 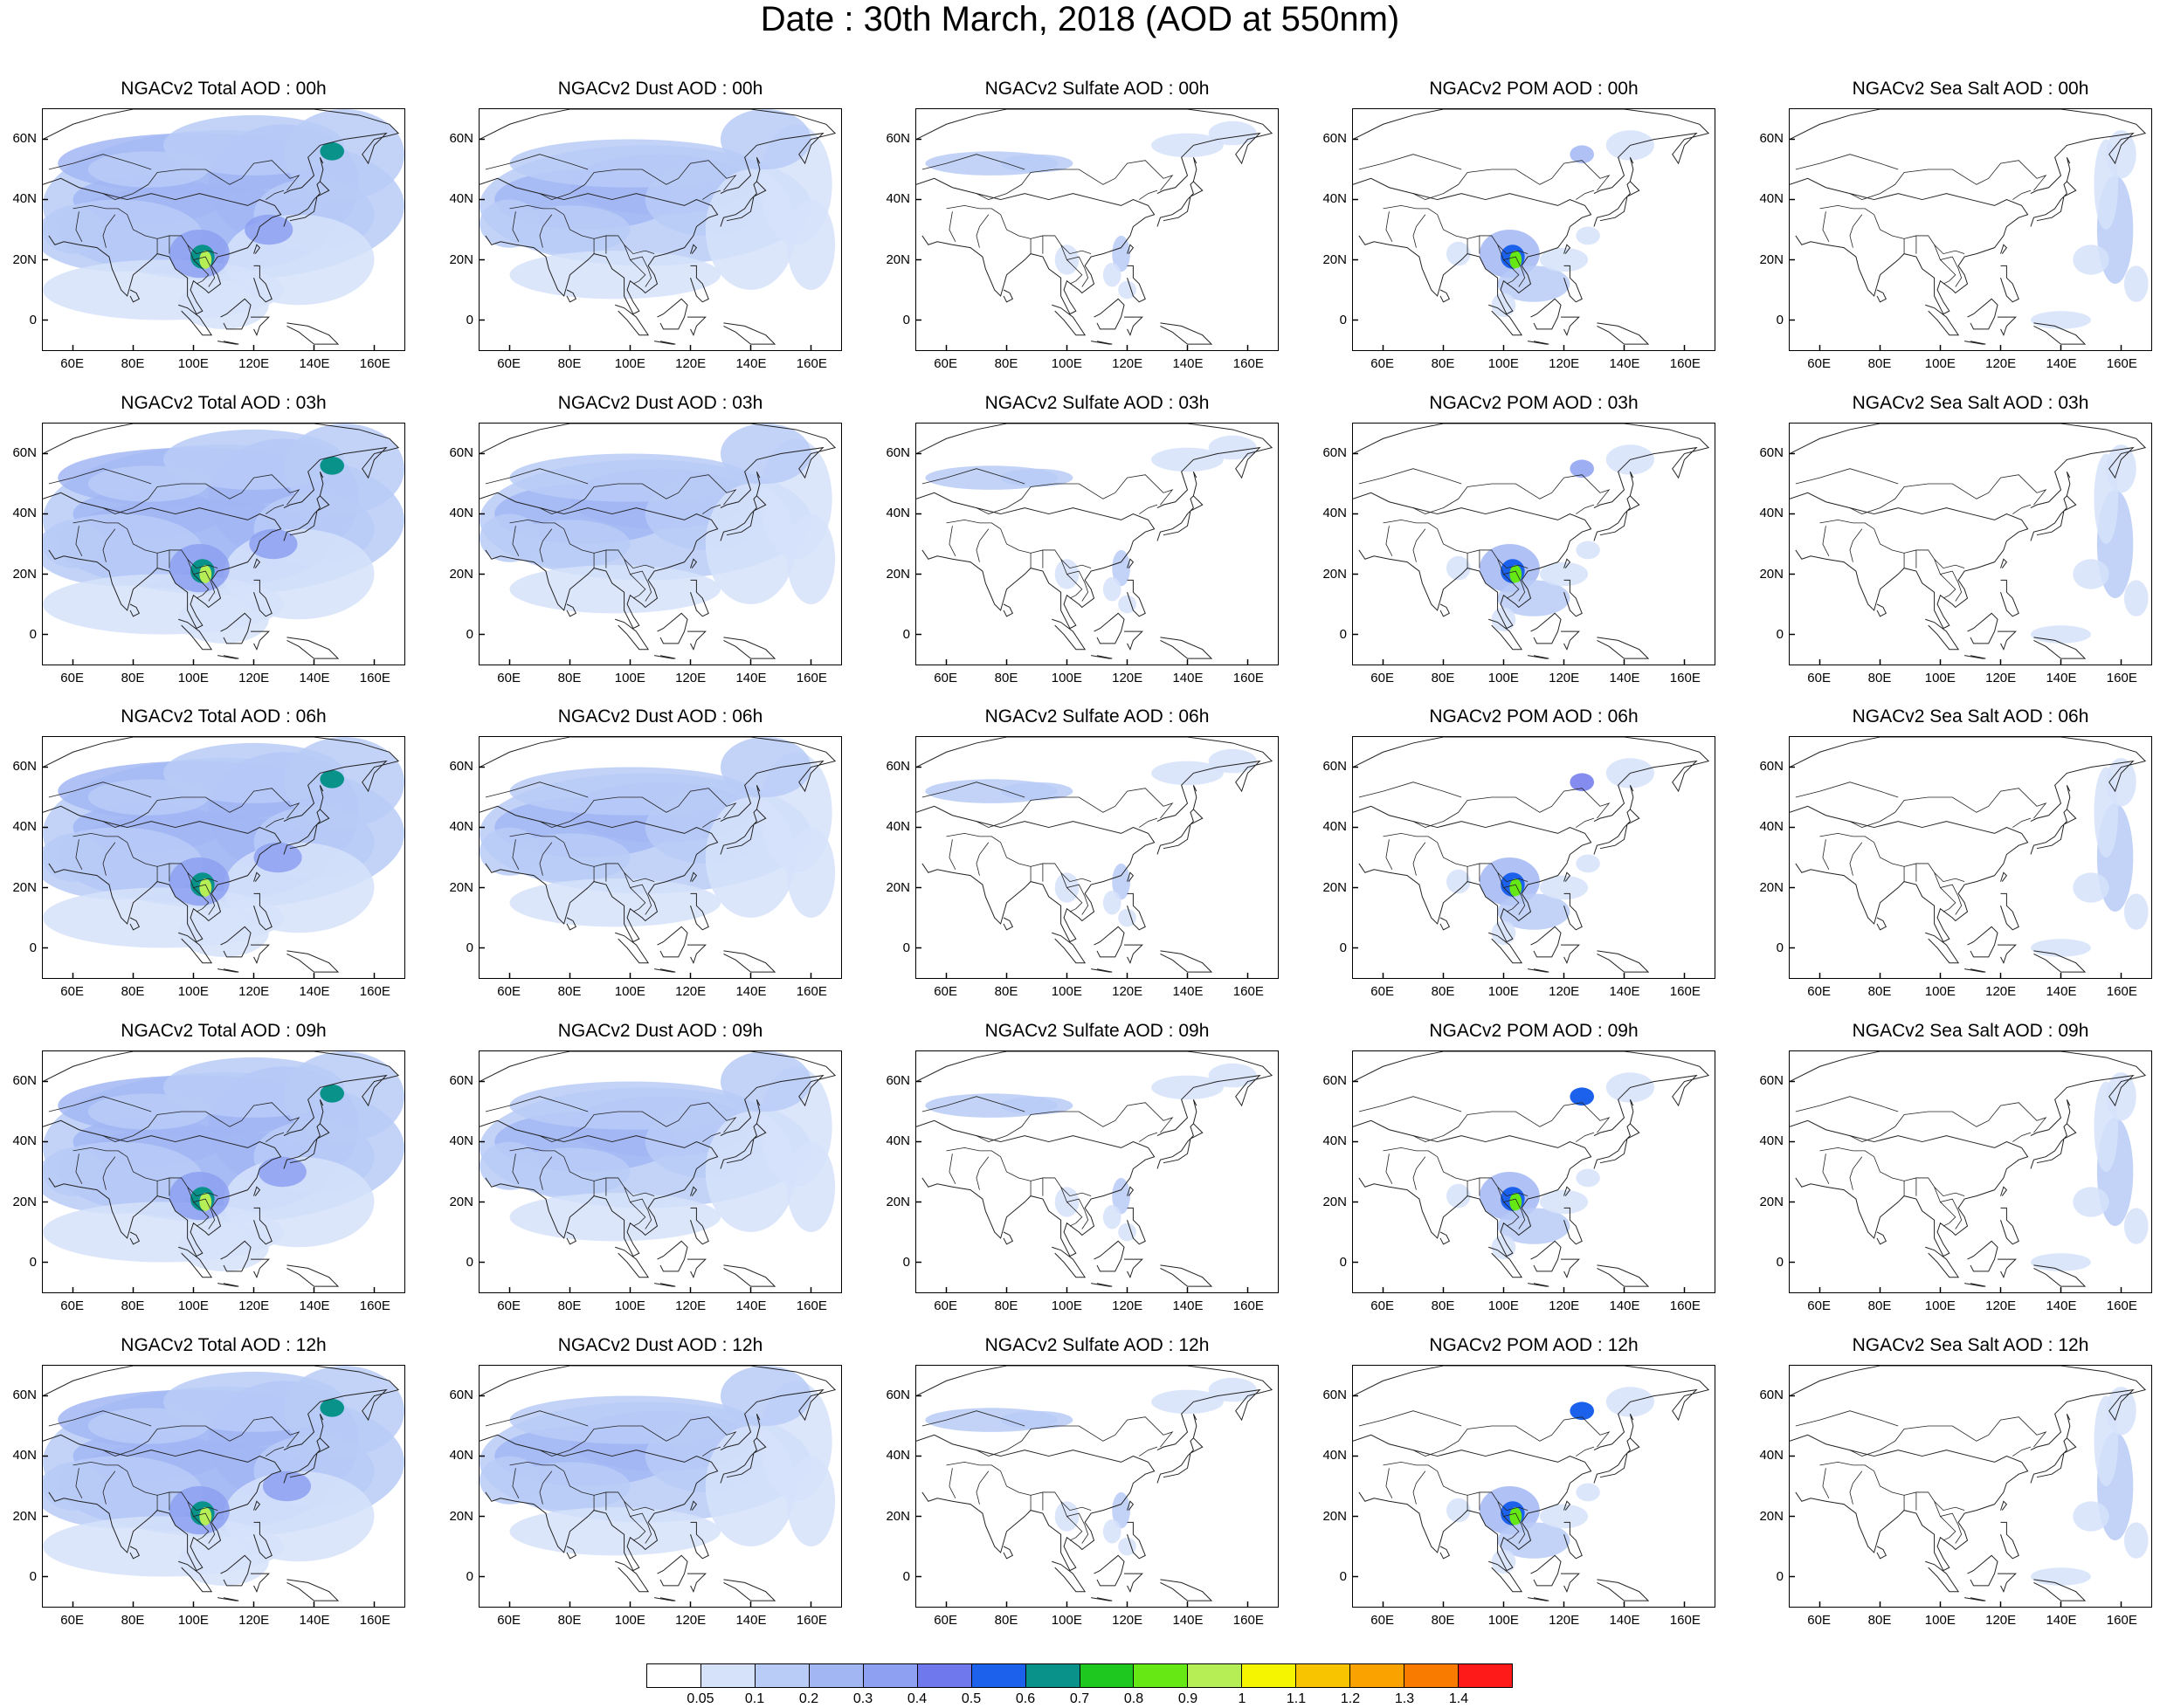 What do you see at coordinates (660, 1031) in the screenshot?
I see `panel-title: NGACv2 Dust AOD : 09h` at bounding box center [660, 1031].